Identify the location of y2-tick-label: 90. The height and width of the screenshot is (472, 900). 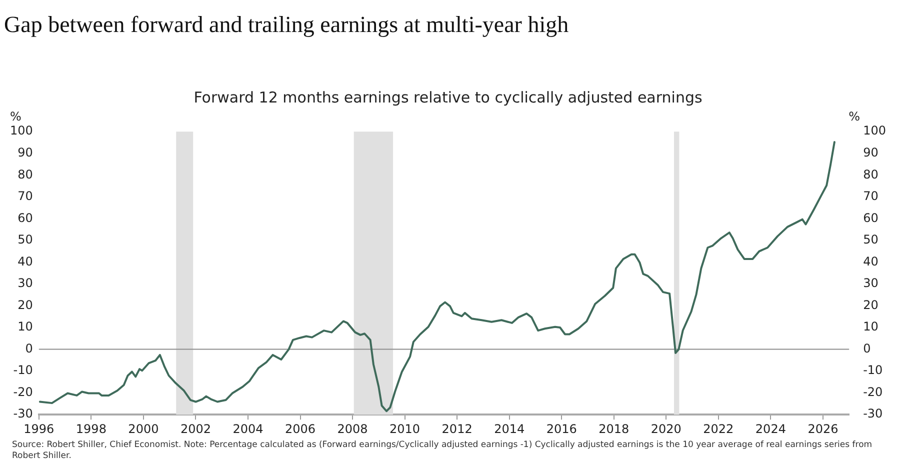
(870, 152).